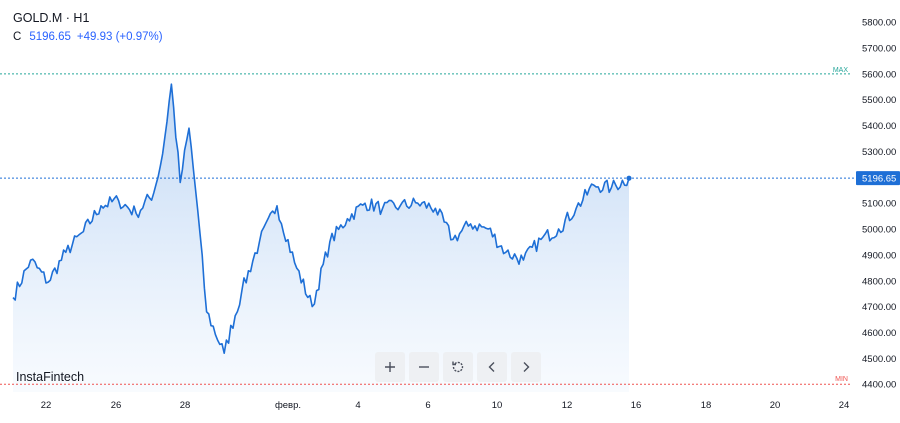 Image resolution: width=900 pixels, height=423 pixels. I want to click on chart-toolbar, so click(458, 367).